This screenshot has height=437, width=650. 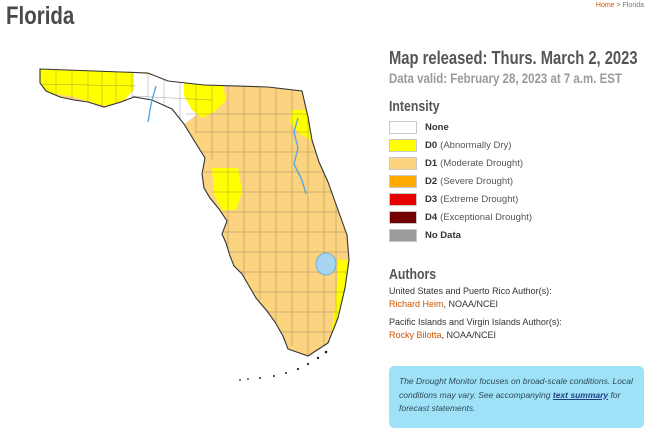 What do you see at coordinates (413, 274) in the screenshot?
I see `authors-title: Authors` at bounding box center [413, 274].